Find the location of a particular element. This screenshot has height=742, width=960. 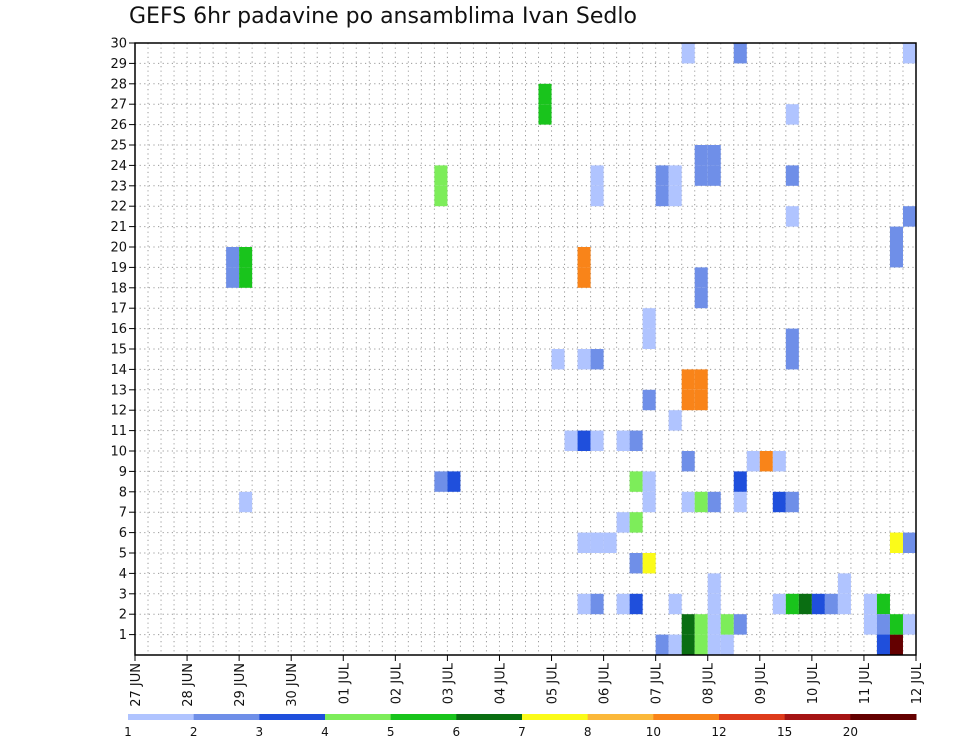

legend-label: 7 is located at coordinates (522, 732).